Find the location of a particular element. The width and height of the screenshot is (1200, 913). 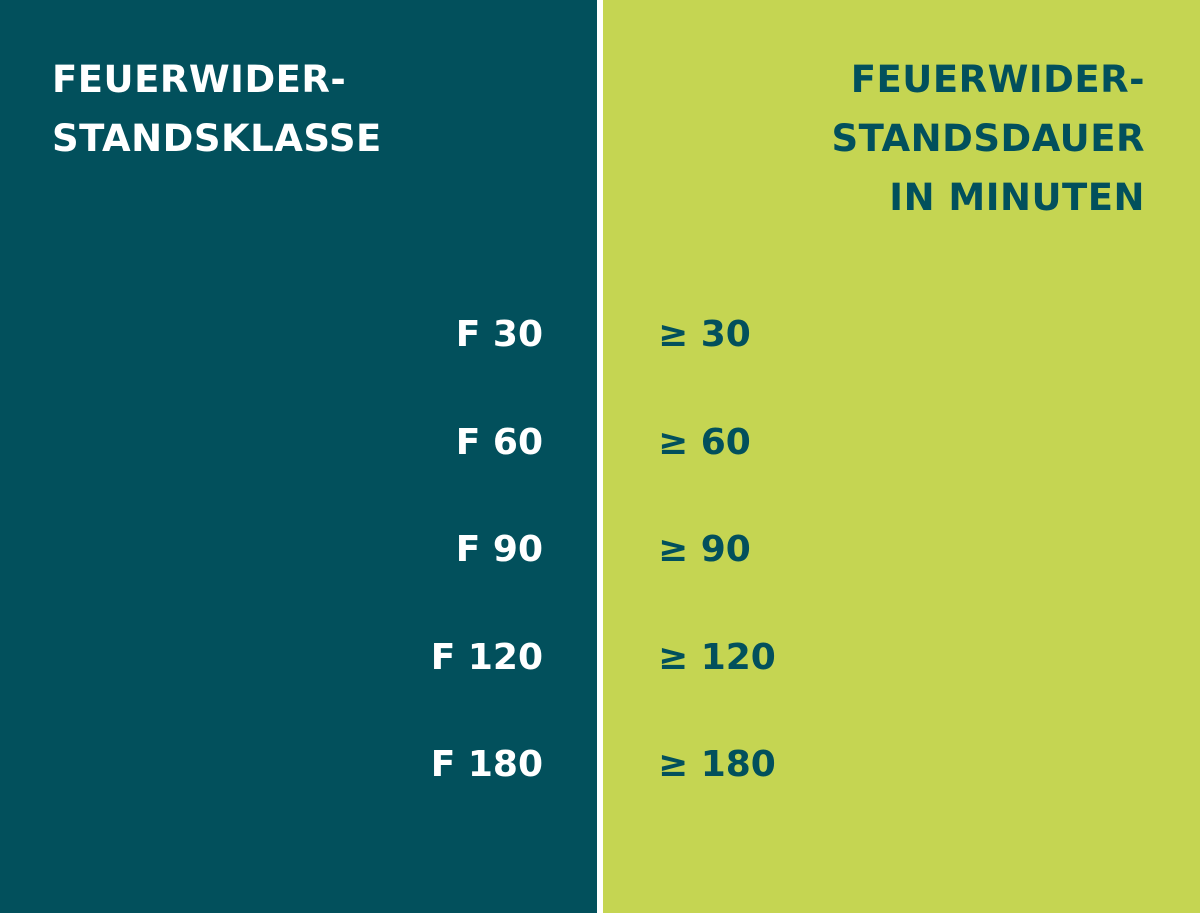

header-line: IN MINUTEN is located at coordinates (1017, 197).